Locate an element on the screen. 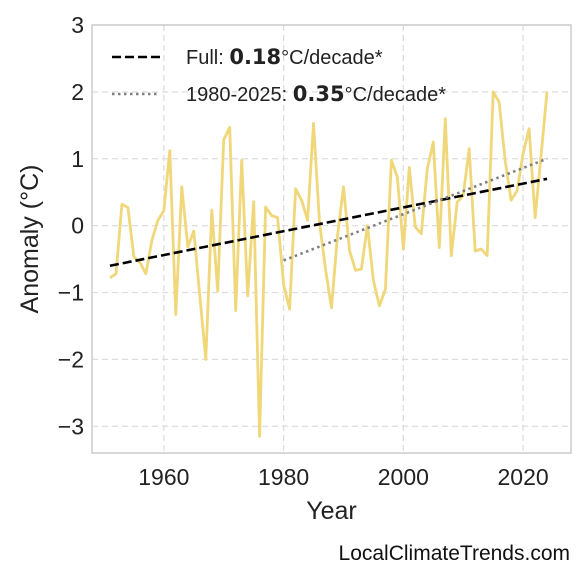 This screenshot has height=578, width=585. y-tick-label: 3 is located at coordinates (77, 25).